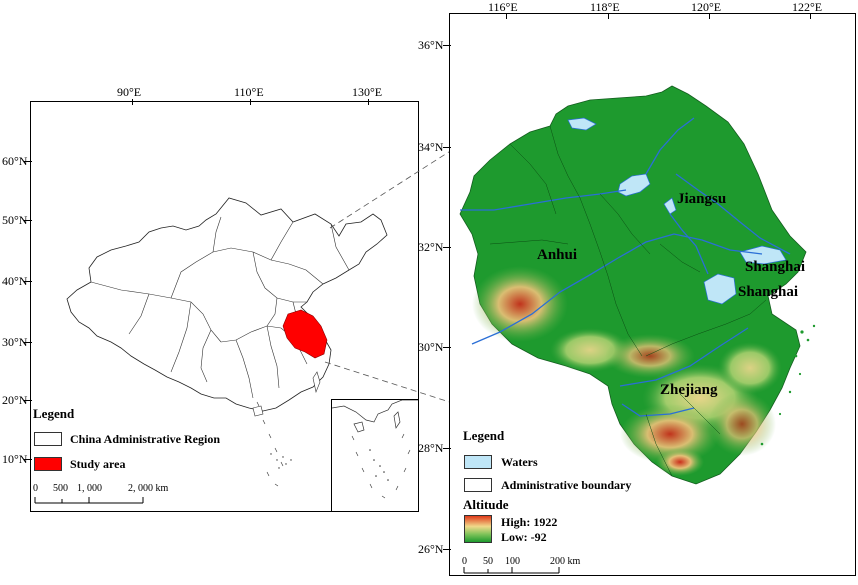  Describe the element at coordinates (431, 147) in the screenshot. I see `right-lat-label-34: 34°N` at that location.